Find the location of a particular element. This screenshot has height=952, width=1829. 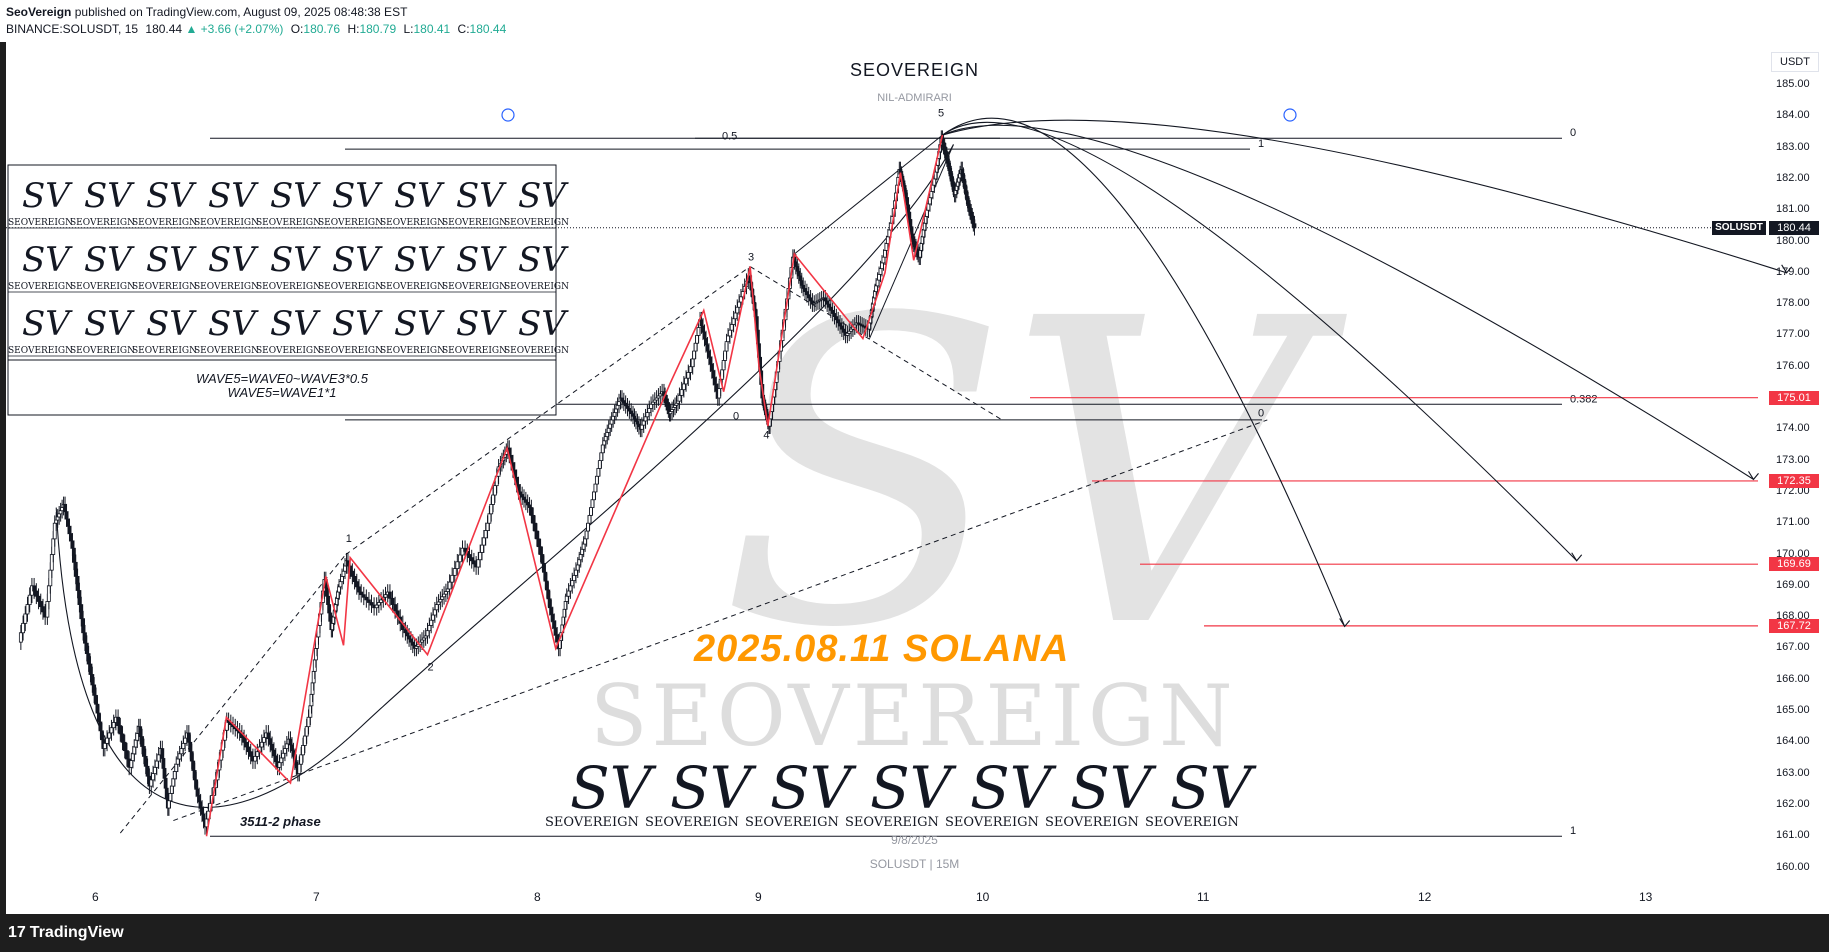

fib-label: 0 is located at coordinates (736, 416).